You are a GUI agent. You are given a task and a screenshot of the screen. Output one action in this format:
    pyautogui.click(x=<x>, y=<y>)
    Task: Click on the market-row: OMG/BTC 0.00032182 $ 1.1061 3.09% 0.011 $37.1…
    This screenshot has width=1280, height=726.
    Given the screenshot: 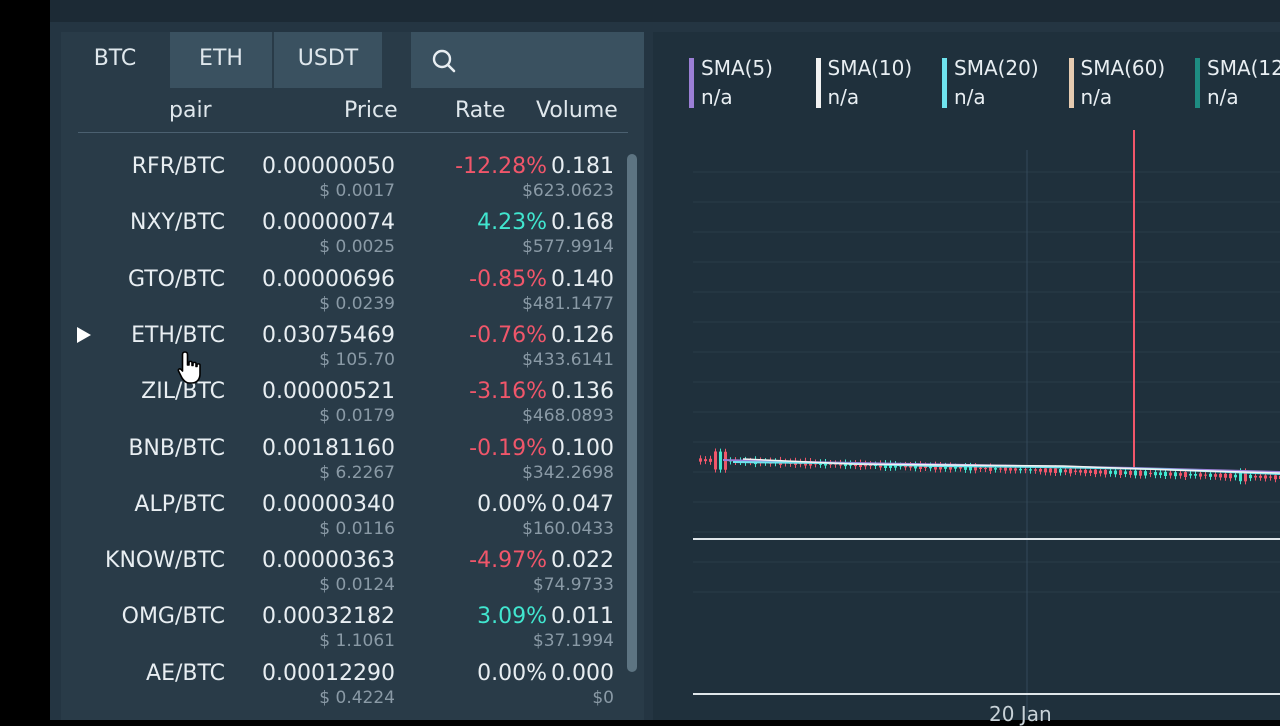 What is the action you would take?
    pyautogui.click(x=352, y=628)
    